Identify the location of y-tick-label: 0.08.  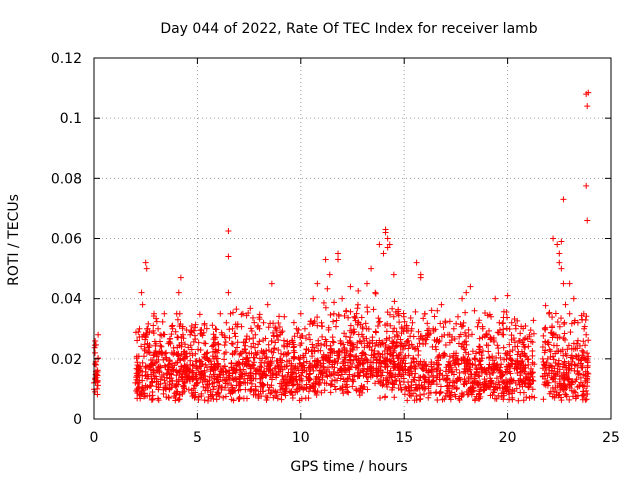
(66, 179).